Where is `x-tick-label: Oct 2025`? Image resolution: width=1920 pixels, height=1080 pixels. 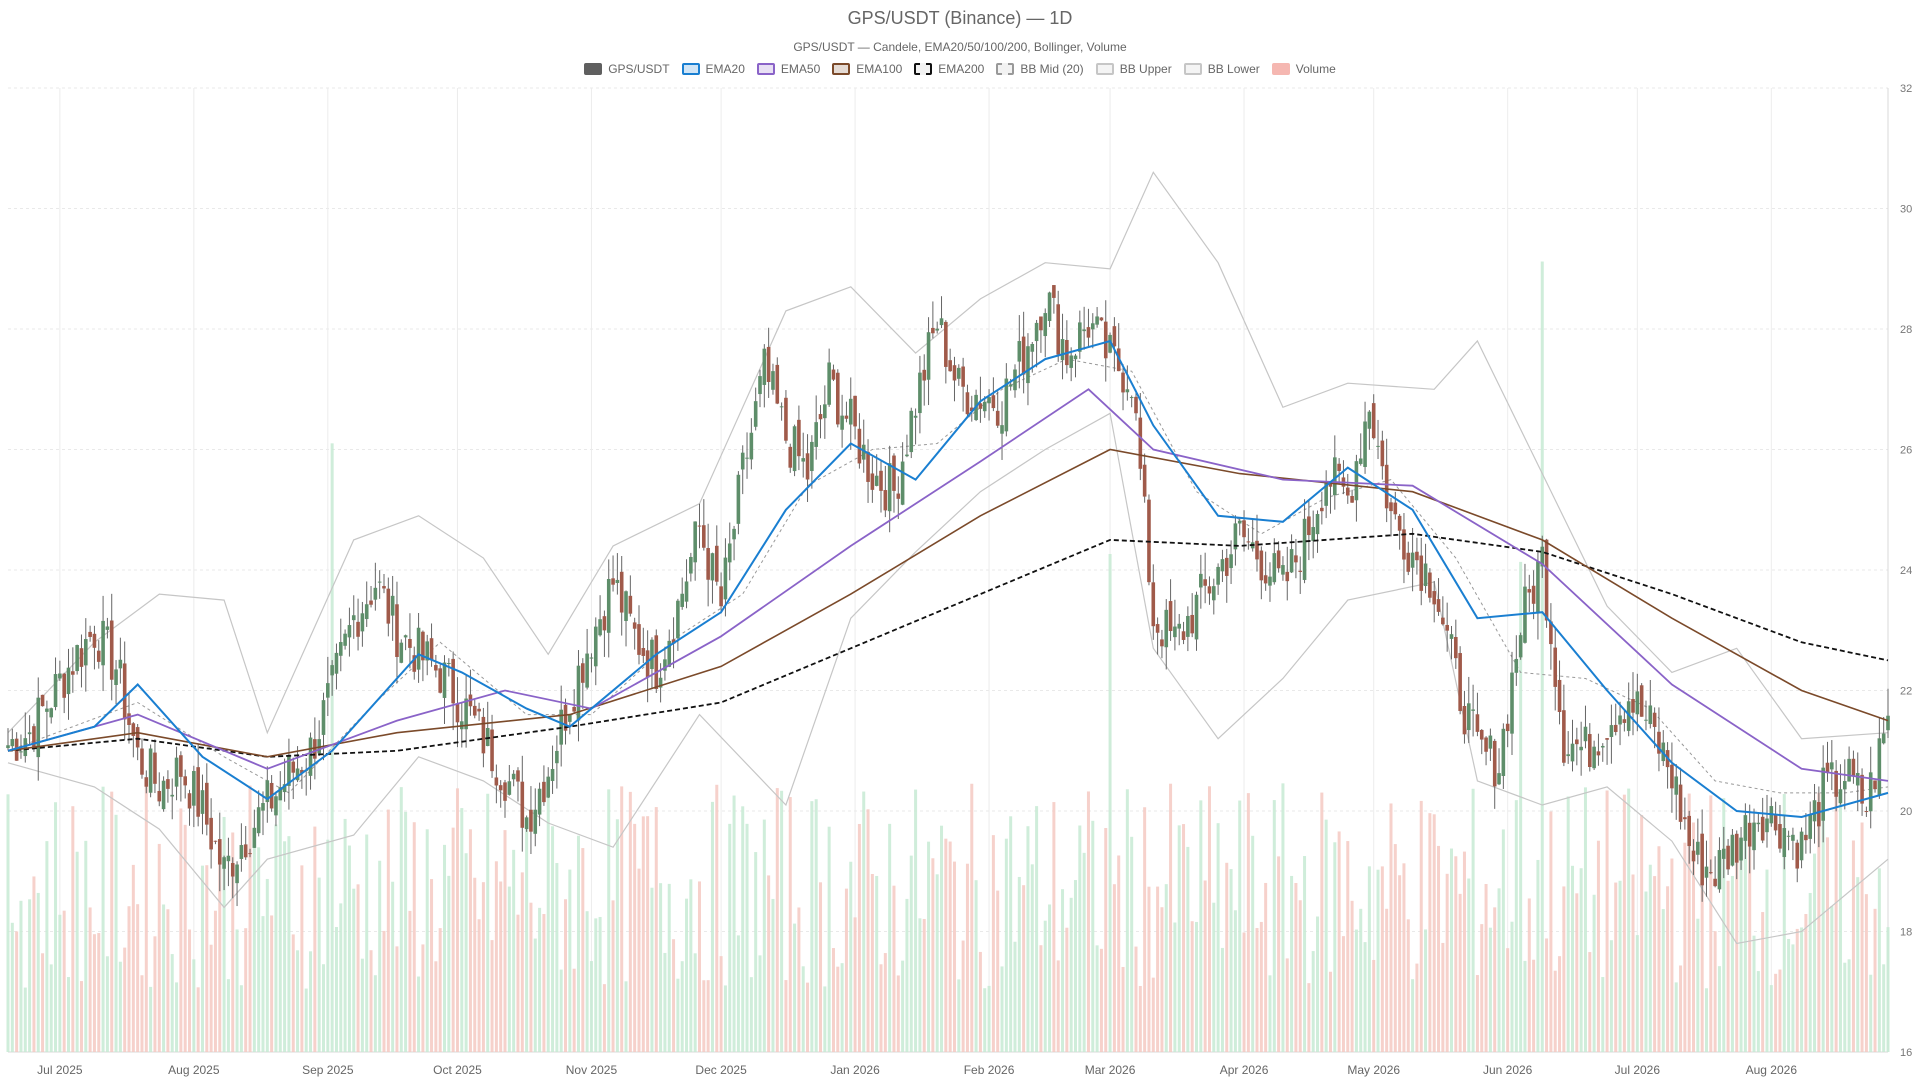
x-tick-label: Oct 2025 is located at coordinates (457, 1070).